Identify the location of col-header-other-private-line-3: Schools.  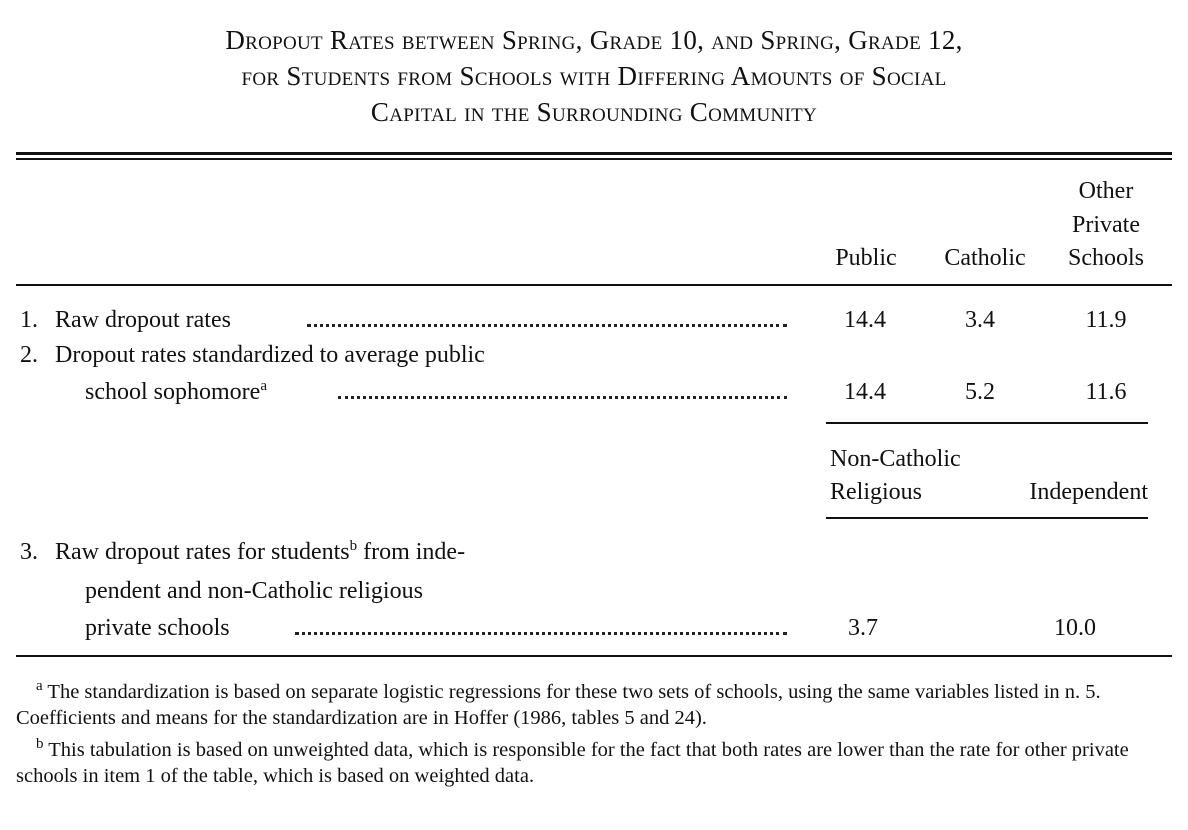
(1105, 258).